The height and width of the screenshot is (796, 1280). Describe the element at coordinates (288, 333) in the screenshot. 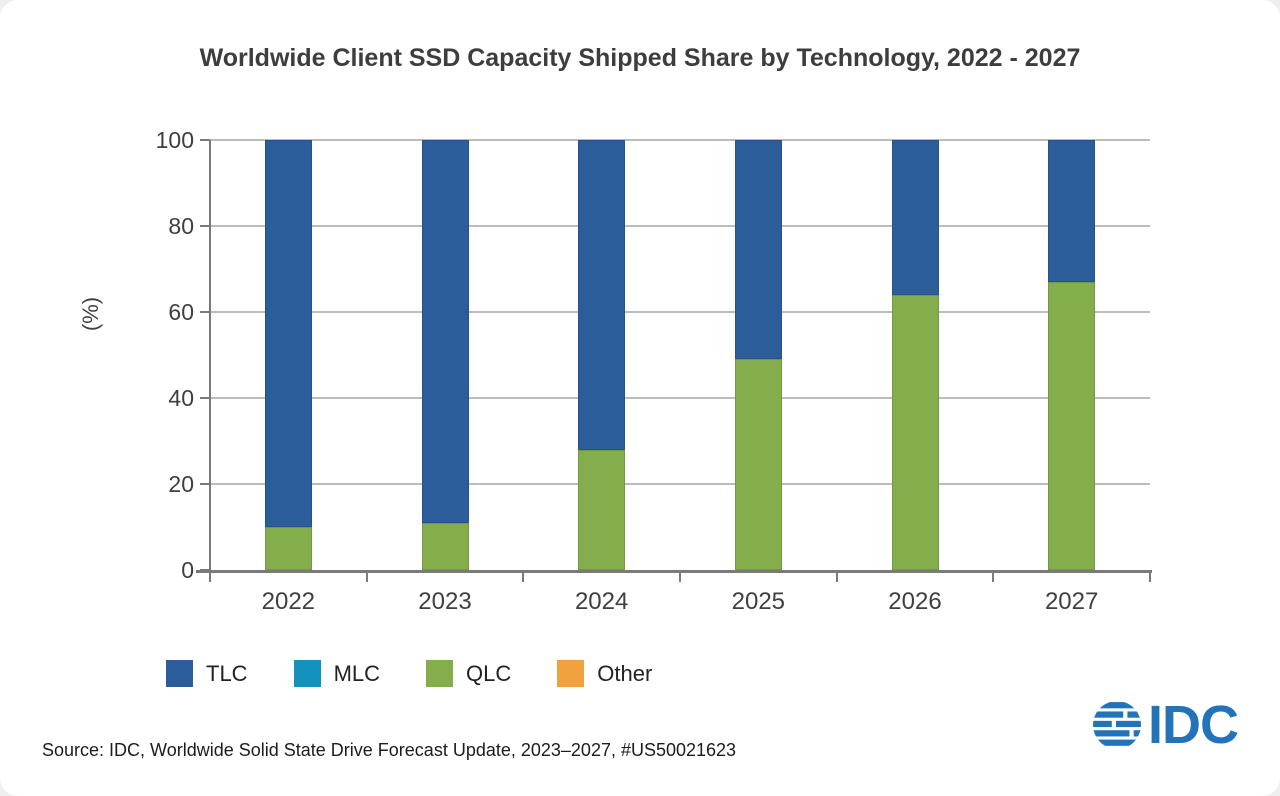

I see `bar-segment-tlc-2022` at that location.